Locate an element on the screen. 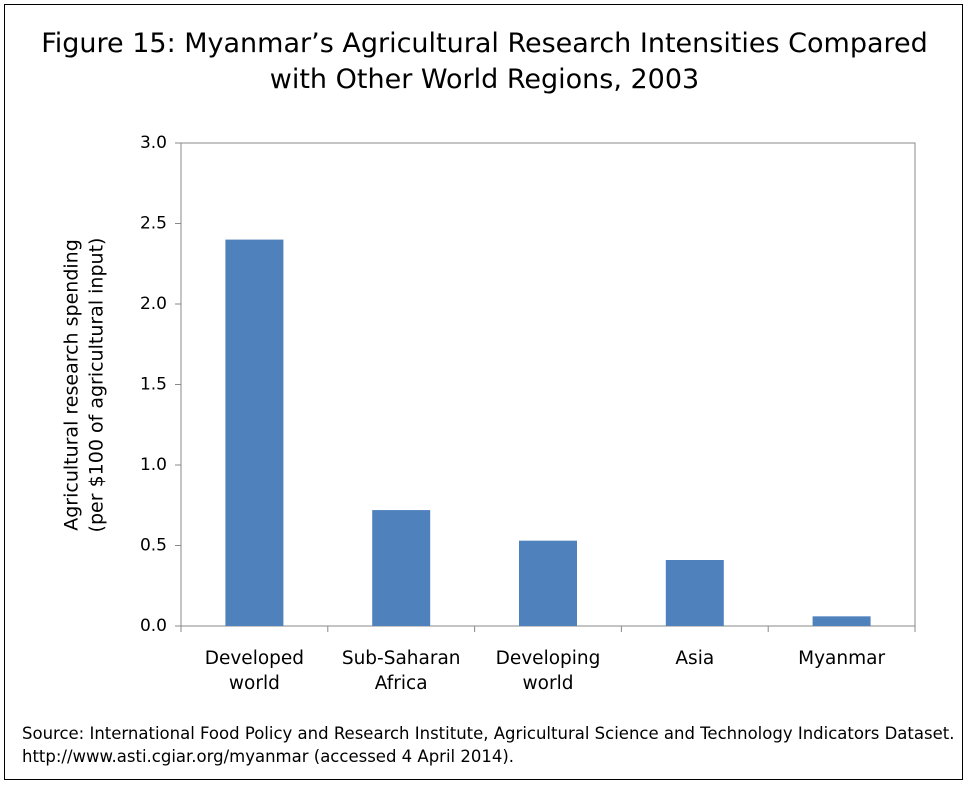 This screenshot has height=786, width=969. y-tick-label: 1.0 is located at coordinates (153, 465).